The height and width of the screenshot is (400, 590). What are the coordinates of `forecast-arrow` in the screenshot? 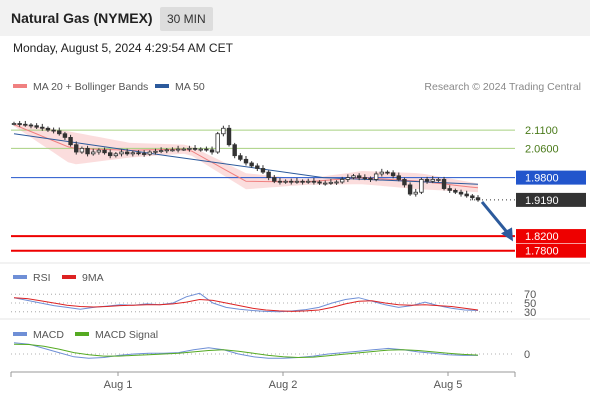 It's located at (496, 221).